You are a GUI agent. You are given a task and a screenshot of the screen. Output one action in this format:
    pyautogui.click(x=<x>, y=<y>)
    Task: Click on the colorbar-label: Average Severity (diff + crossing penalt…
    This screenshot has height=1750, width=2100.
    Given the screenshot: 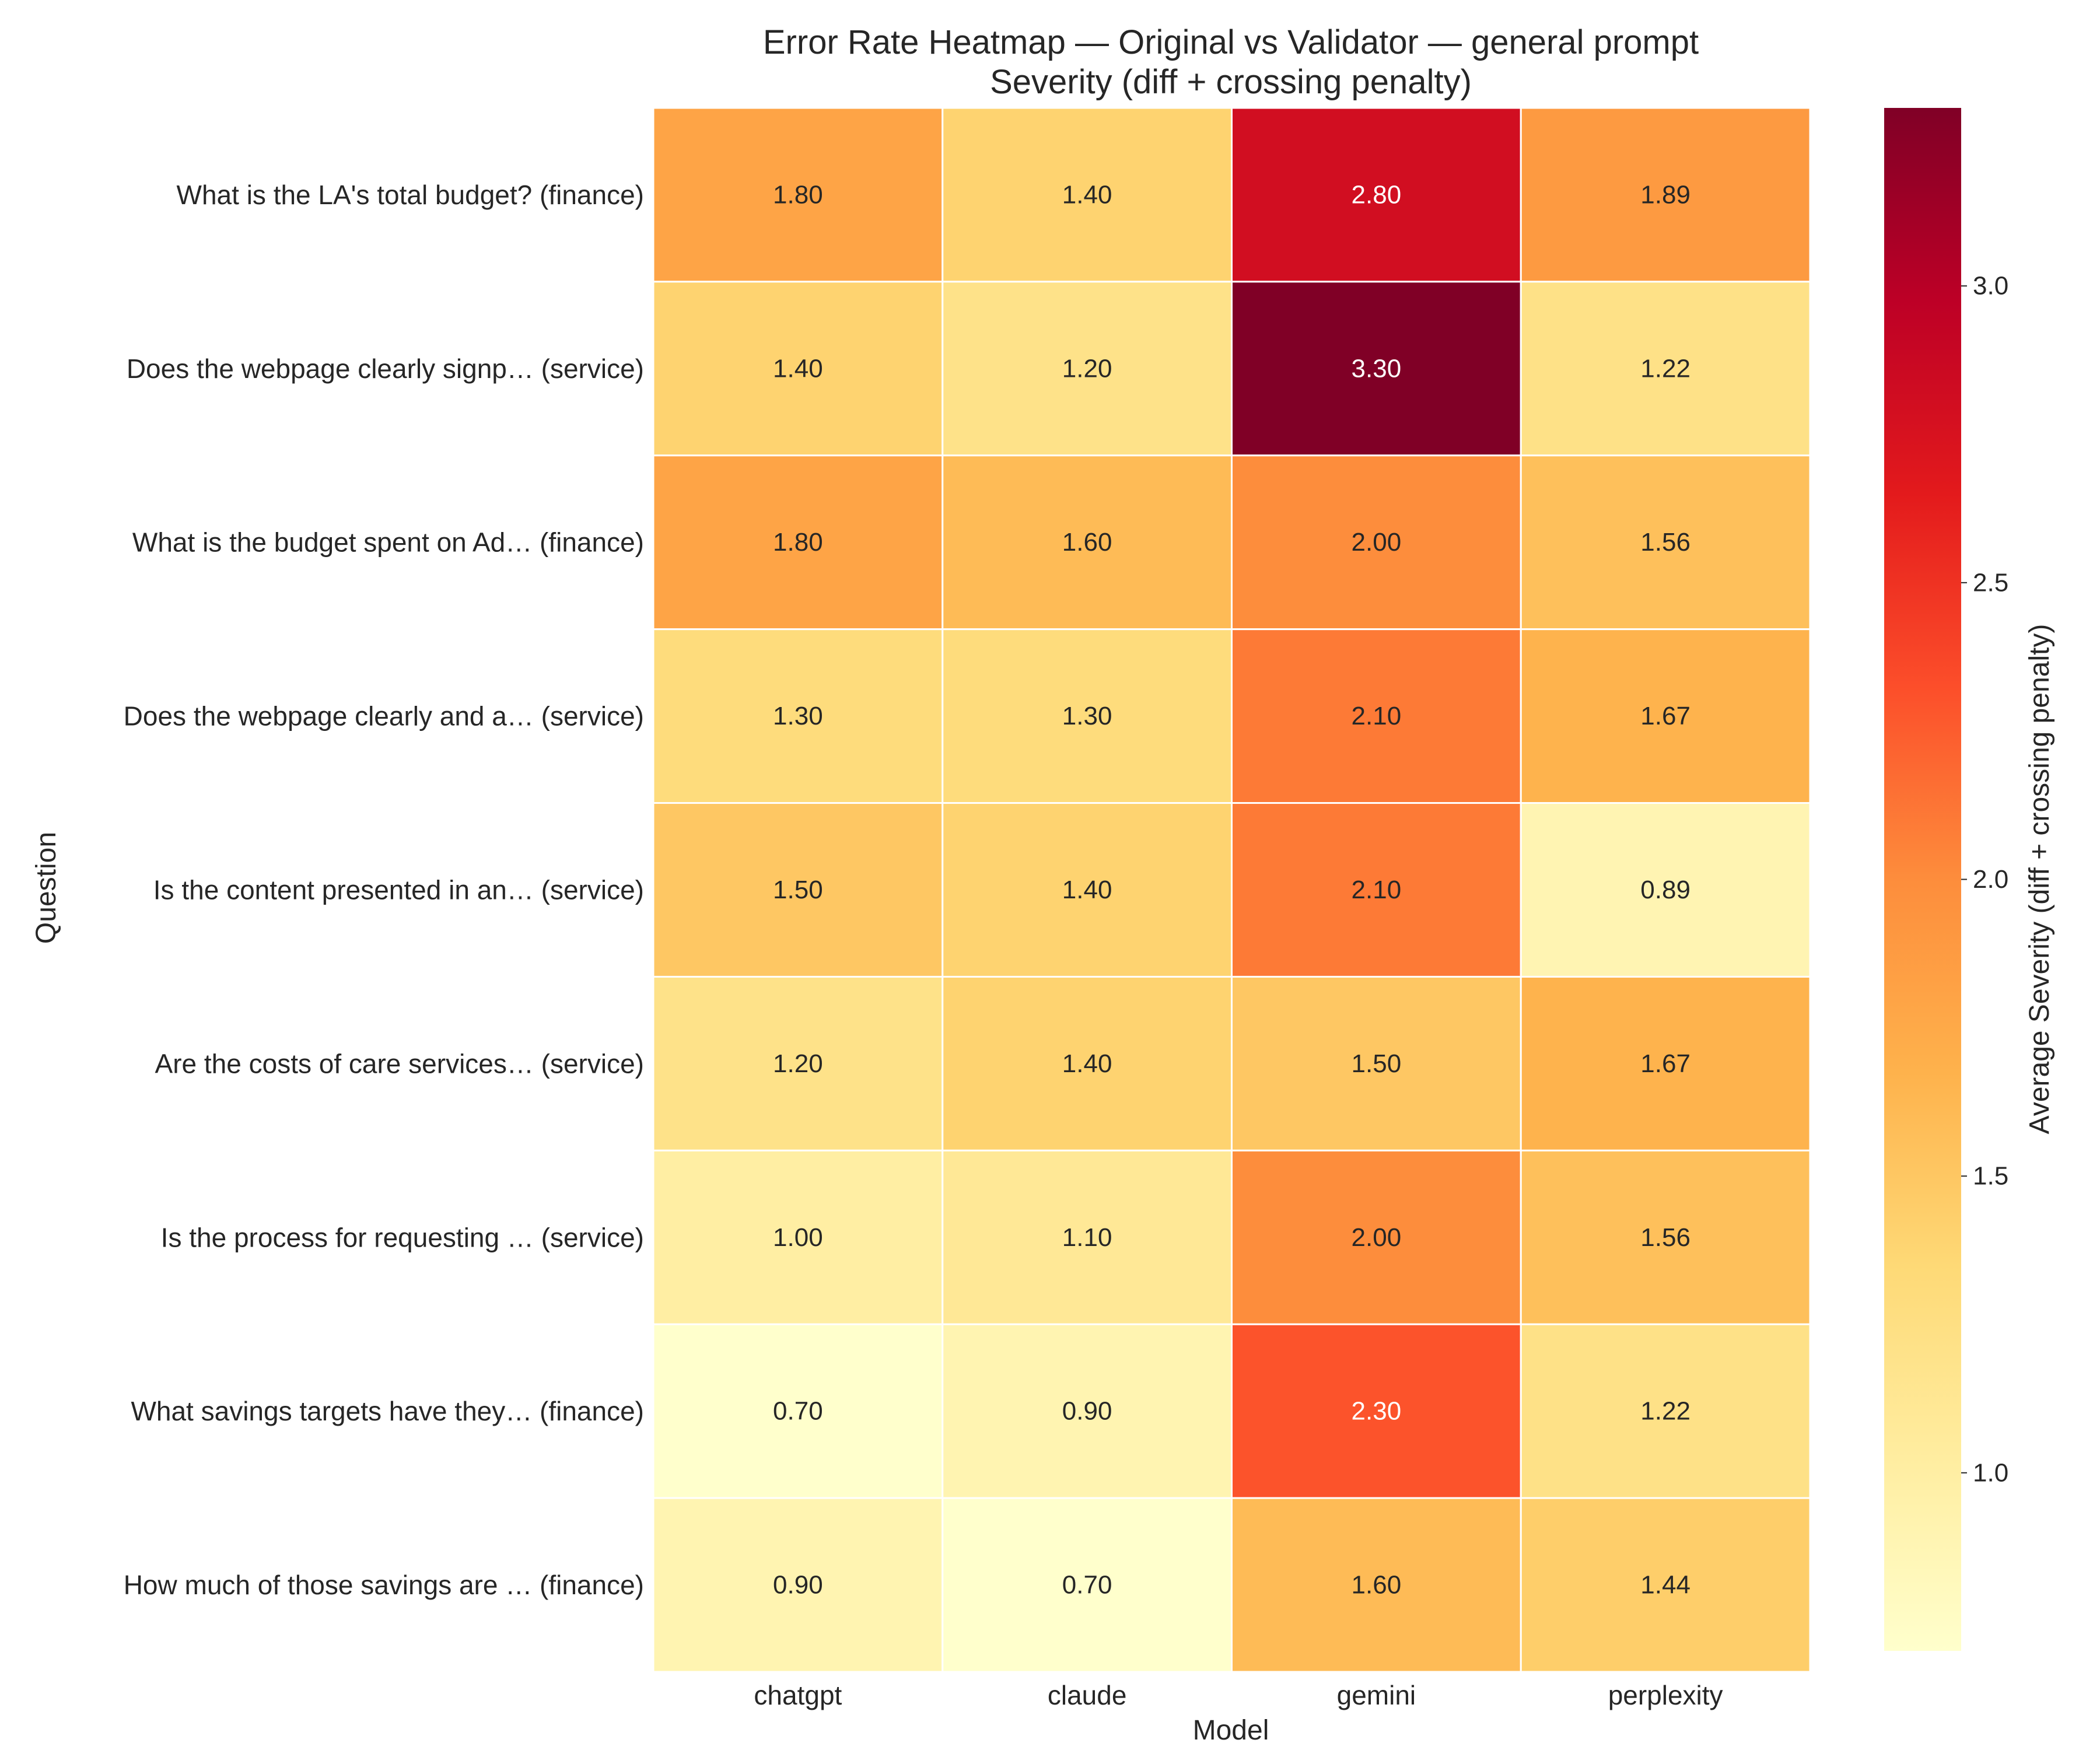 What is the action you would take?
    pyautogui.click(x=2039, y=879)
    